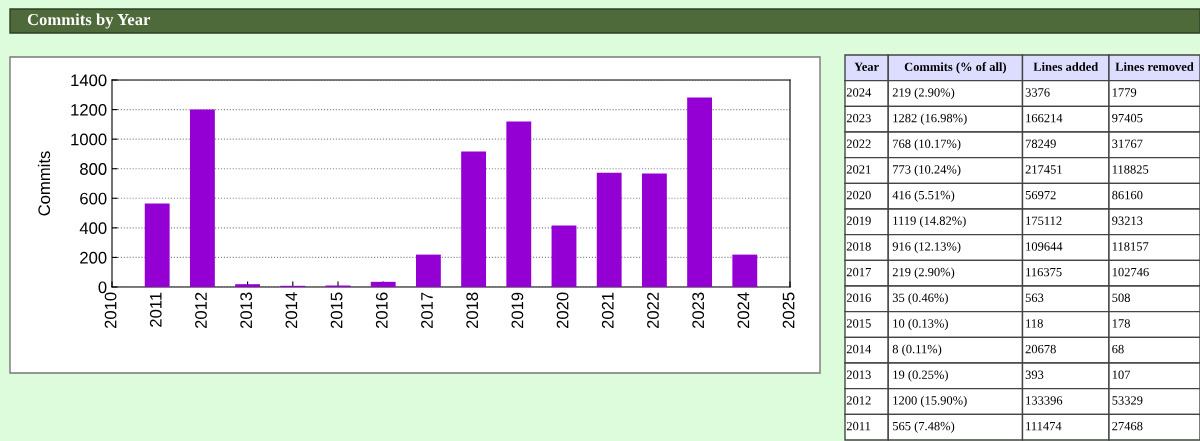  I want to click on text: 31767, so click(1127, 143).